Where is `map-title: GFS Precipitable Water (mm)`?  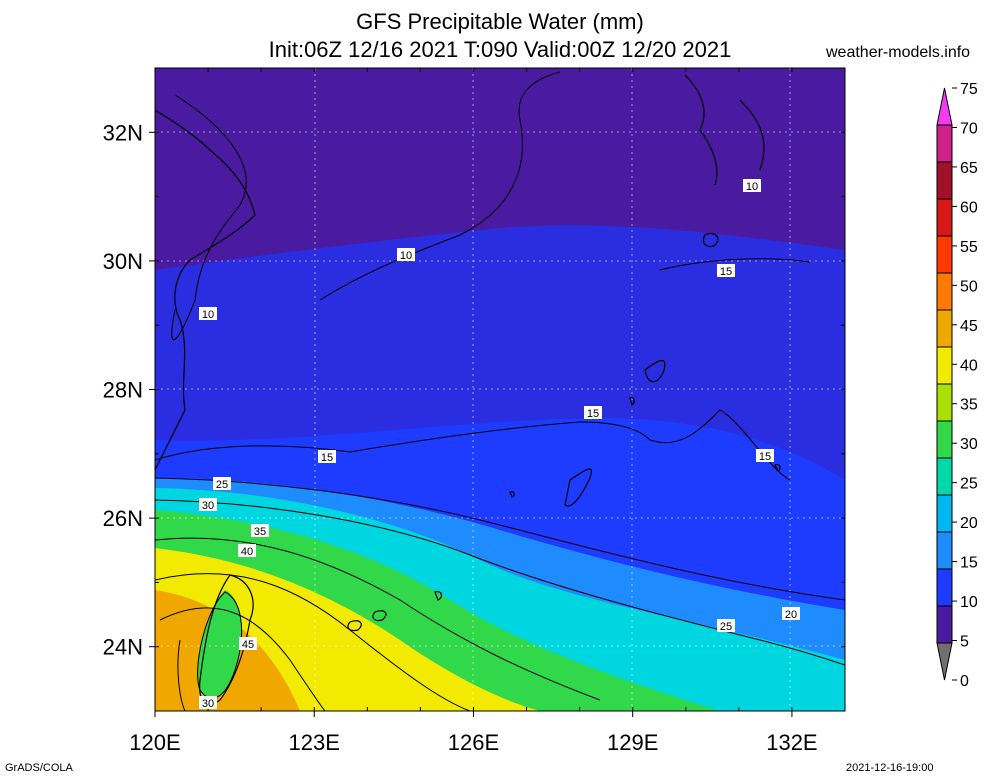
map-title: GFS Precipitable Water (mm) is located at coordinates (500, 21).